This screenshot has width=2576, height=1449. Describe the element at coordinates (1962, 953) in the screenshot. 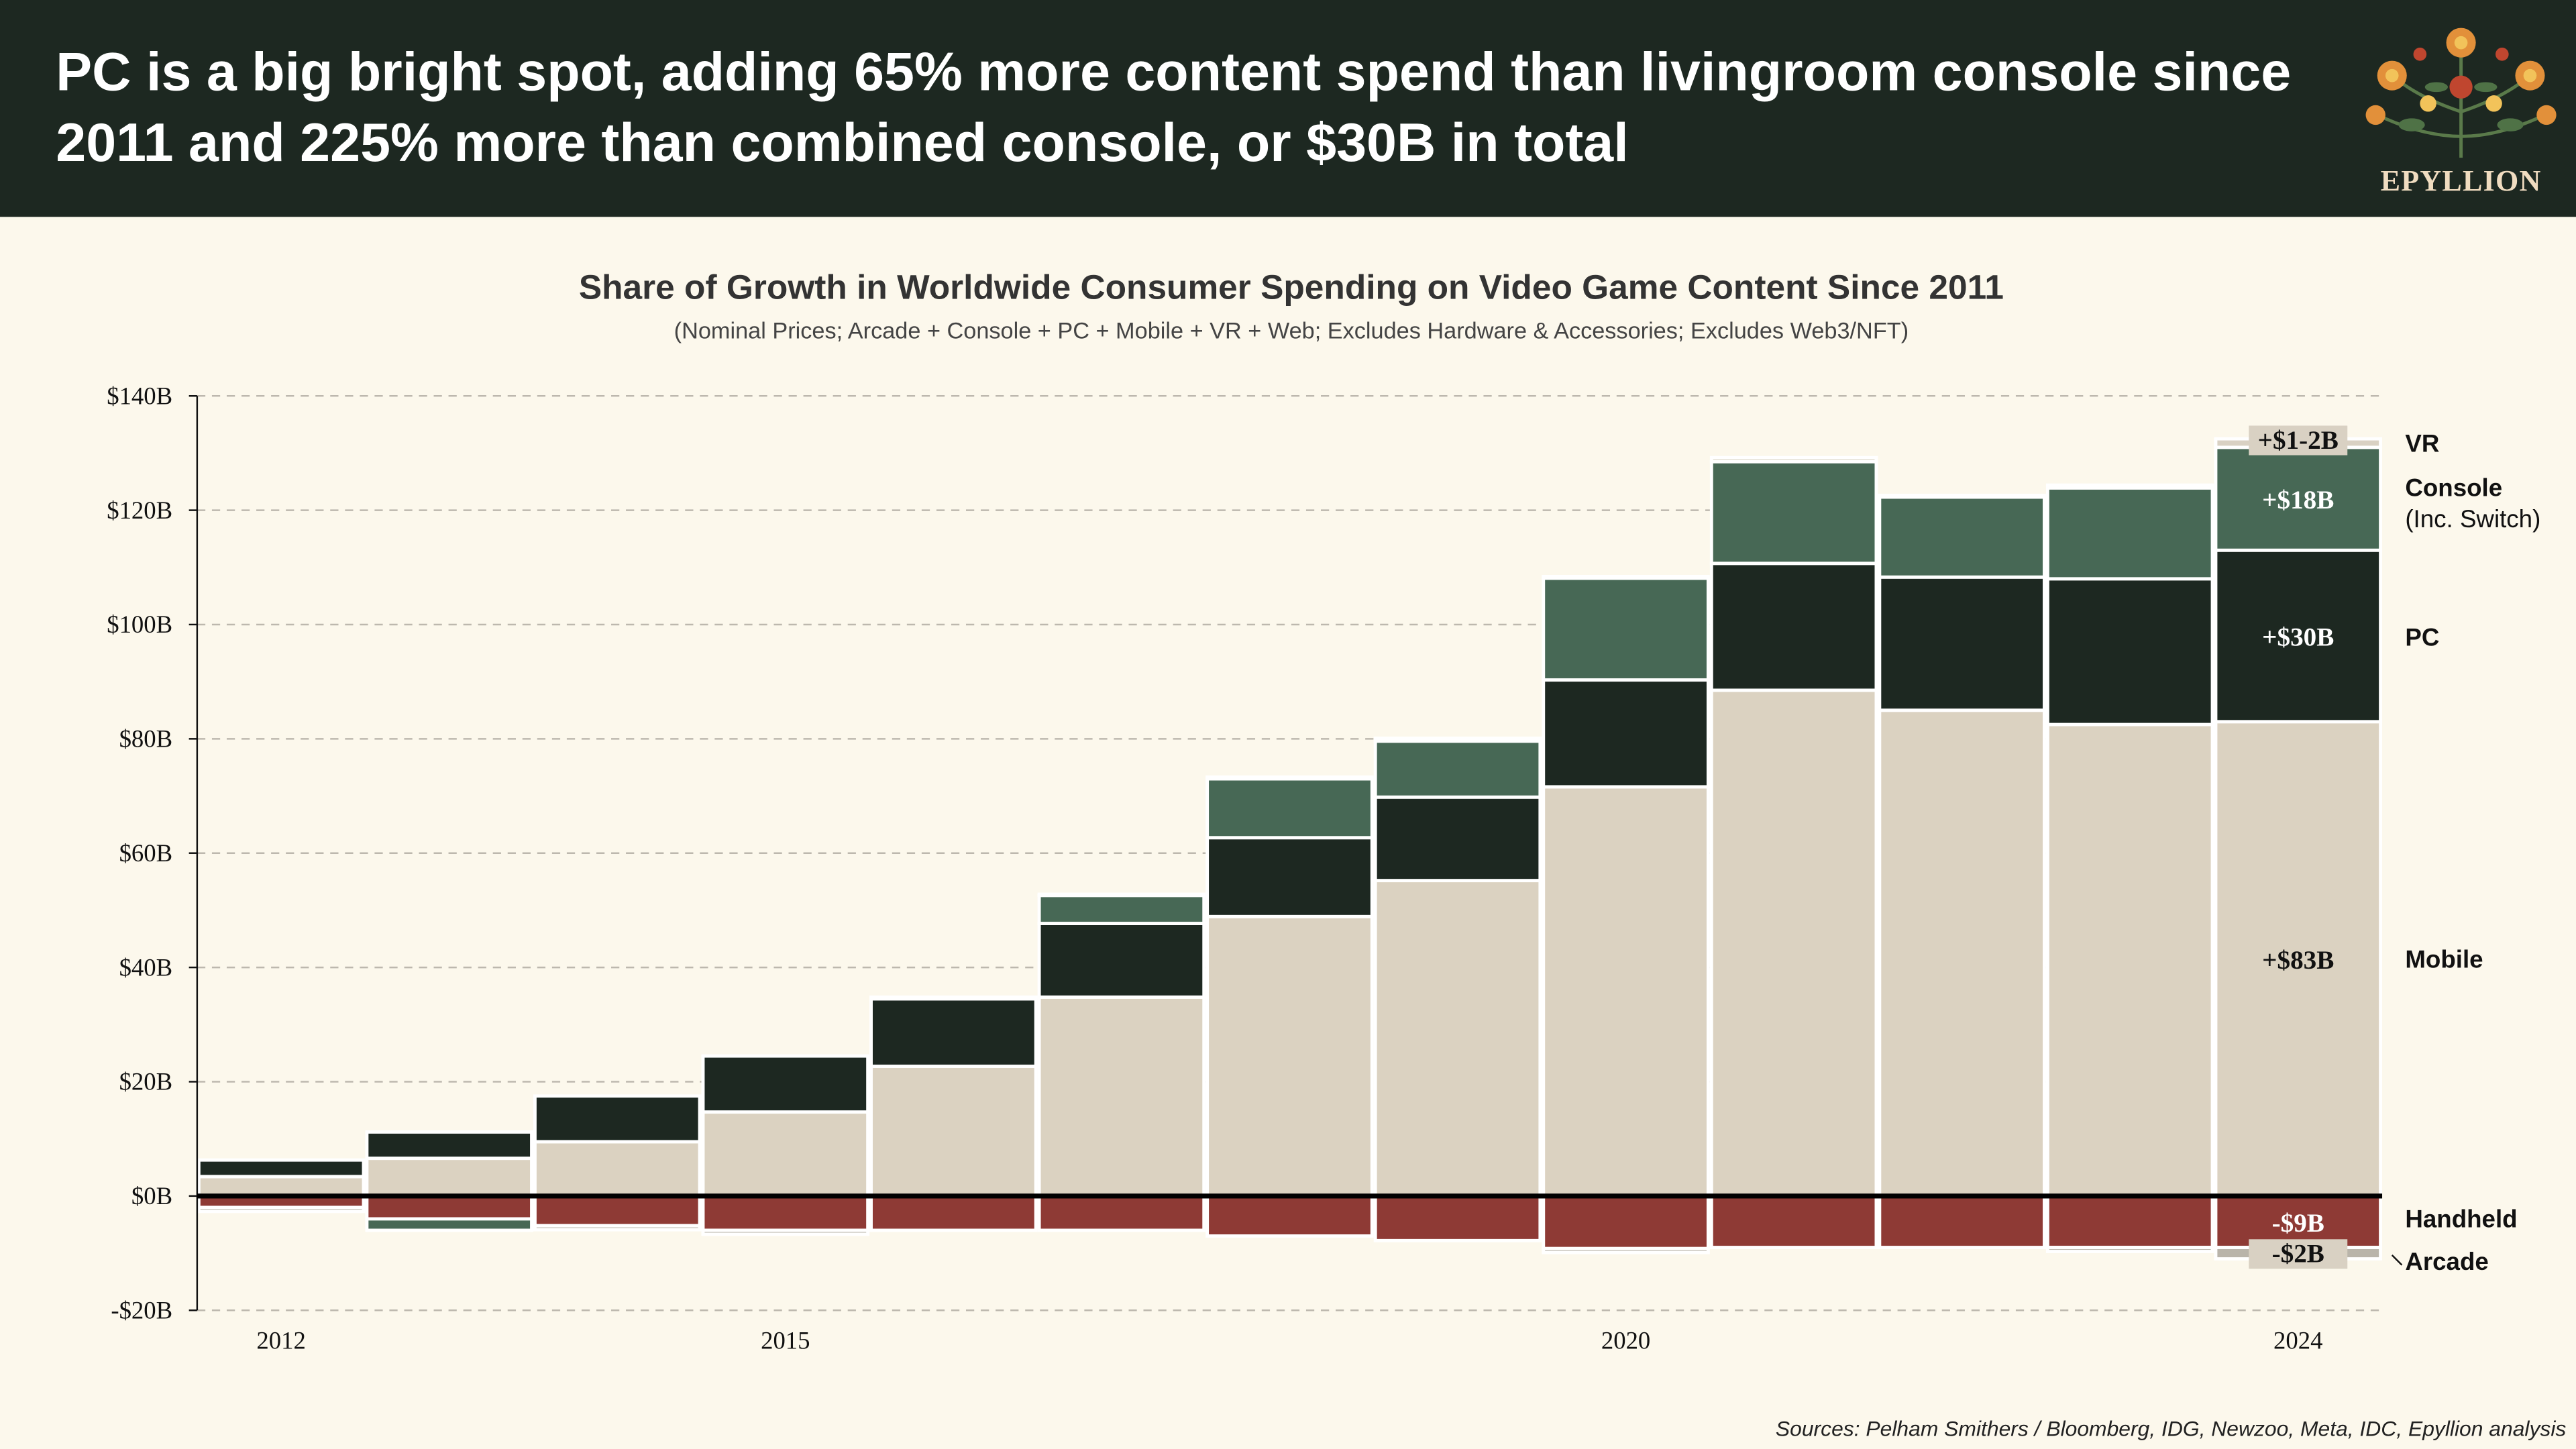

I see `bar-mobile-2022` at that location.